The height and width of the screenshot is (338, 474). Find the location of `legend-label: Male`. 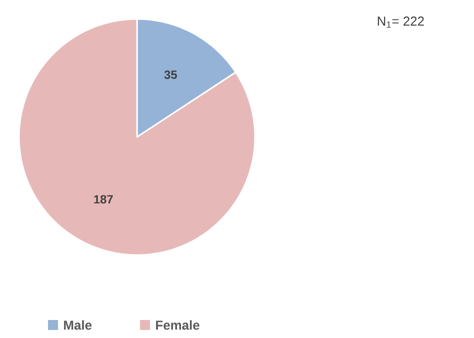

legend-label: Male is located at coordinates (78, 325).